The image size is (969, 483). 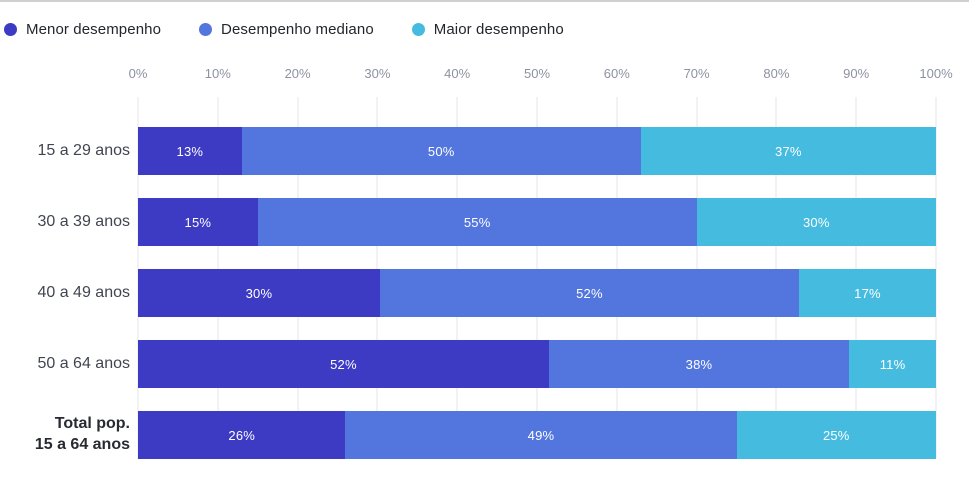 I want to click on x-tick-30: 30%, so click(x=377, y=73).